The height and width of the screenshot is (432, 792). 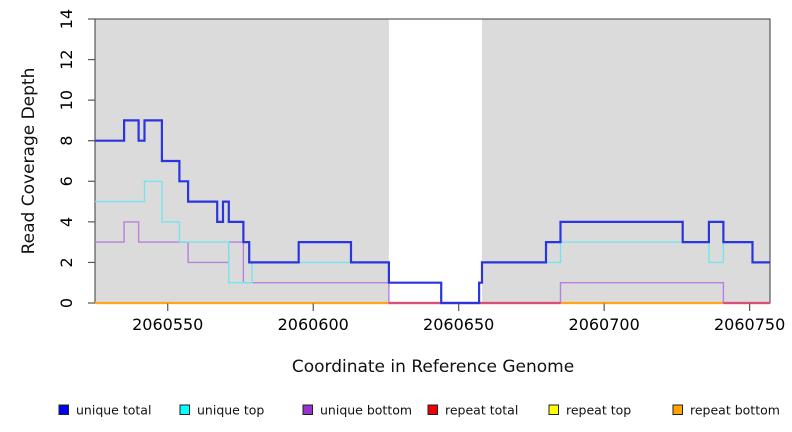 I want to click on legend-label-repeat-top: repeat top, so click(x=598, y=410).